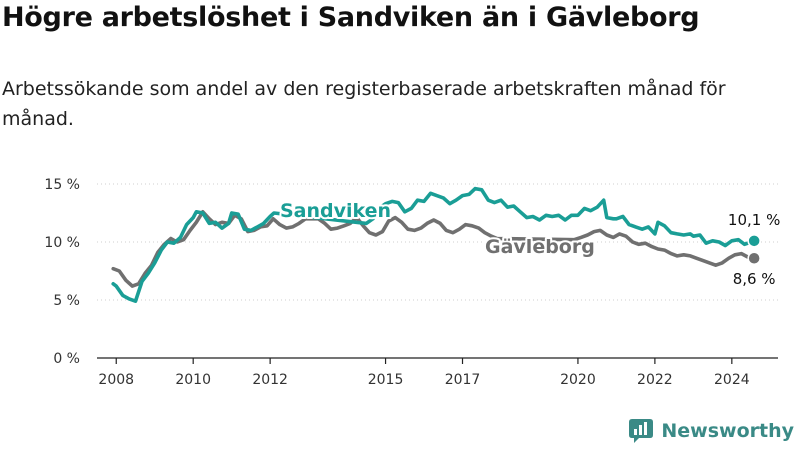 This screenshot has width=800, height=450. Describe the element at coordinates (62, 185) in the screenshot. I see `y-tick-label: 15 %` at that location.